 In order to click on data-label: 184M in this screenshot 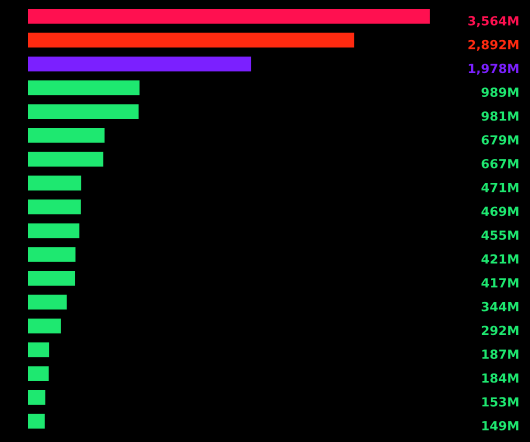, I will do `click(500, 378)`.